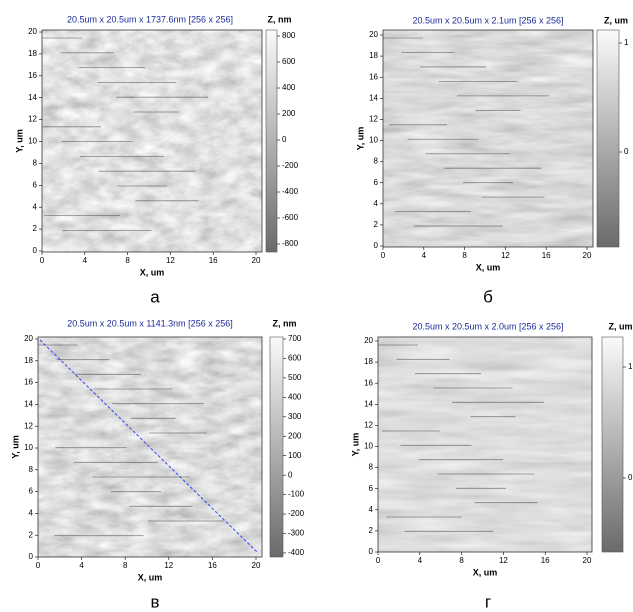 The image size is (633, 612). Describe the element at coordinates (487, 20) in the screenshot. I see `panel-title: 20.5um x 20.5um x 2.1um [256 x 256]` at that location.